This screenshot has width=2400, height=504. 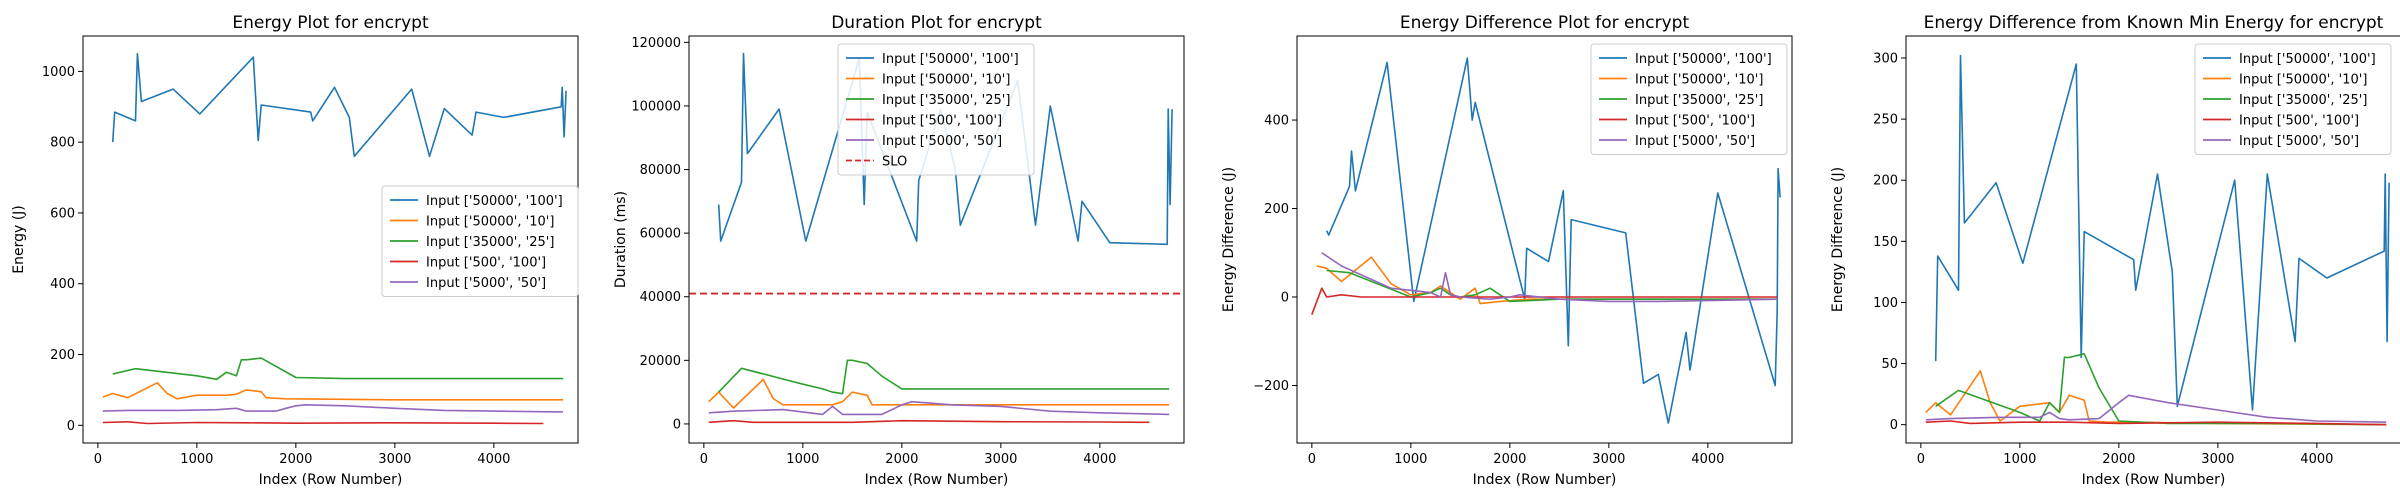 I want to click on panel-2-title: Duration Plot for encrypt, so click(x=936, y=23).